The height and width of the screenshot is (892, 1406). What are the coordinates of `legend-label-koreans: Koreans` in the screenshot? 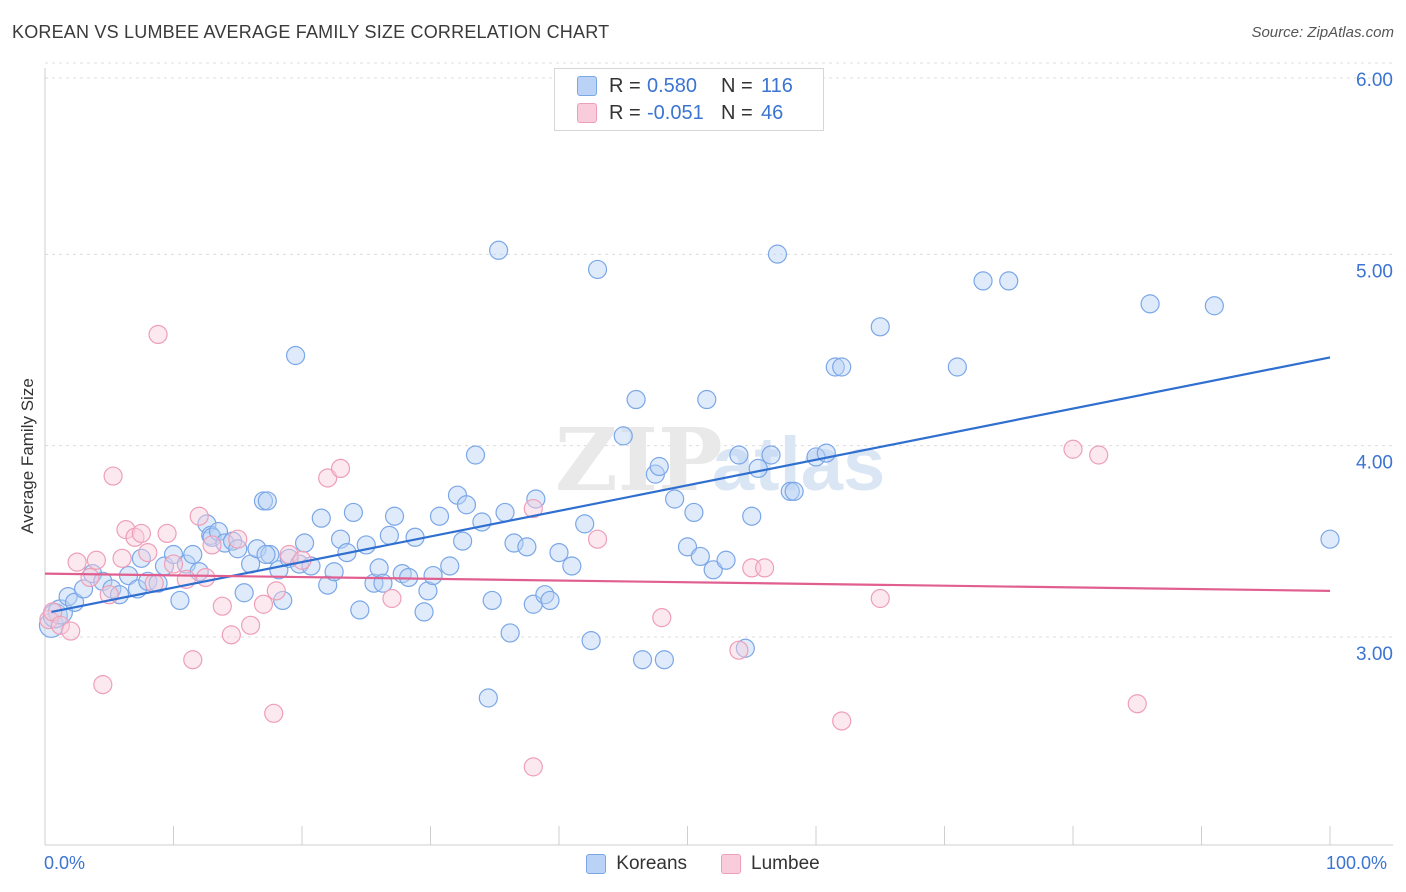 It's located at (652, 863).